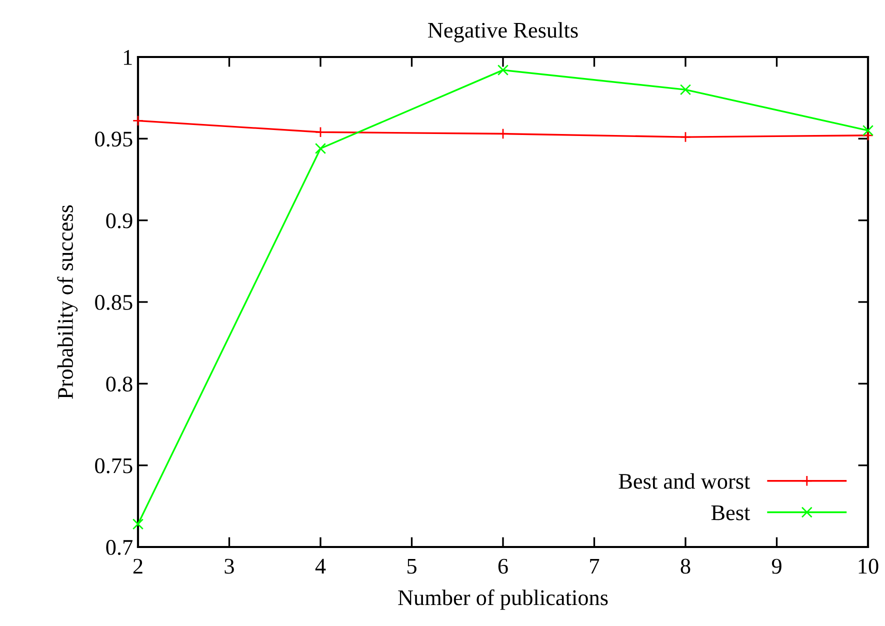  Describe the element at coordinates (113, 302) in the screenshot. I see `y-tick-label: 0.85` at that location.